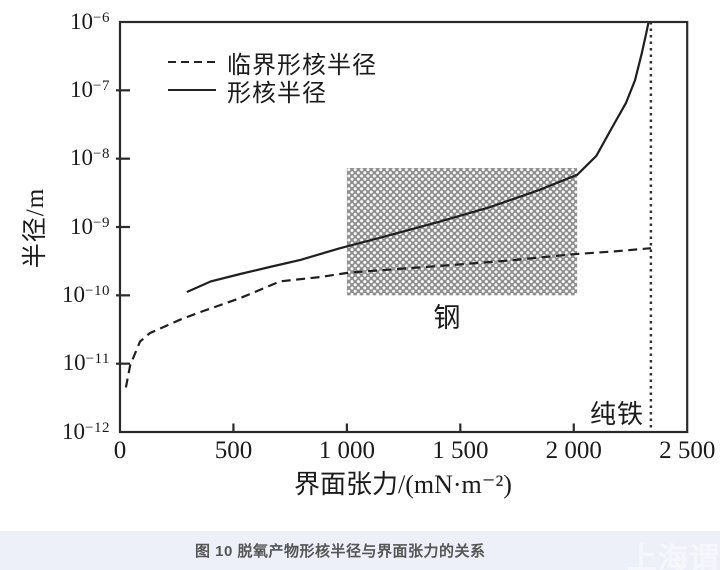 The height and width of the screenshot is (570, 720). Describe the element at coordinates (616, 414) in the screenshot. I see `pure-iron-label: 纯铁` at that location.